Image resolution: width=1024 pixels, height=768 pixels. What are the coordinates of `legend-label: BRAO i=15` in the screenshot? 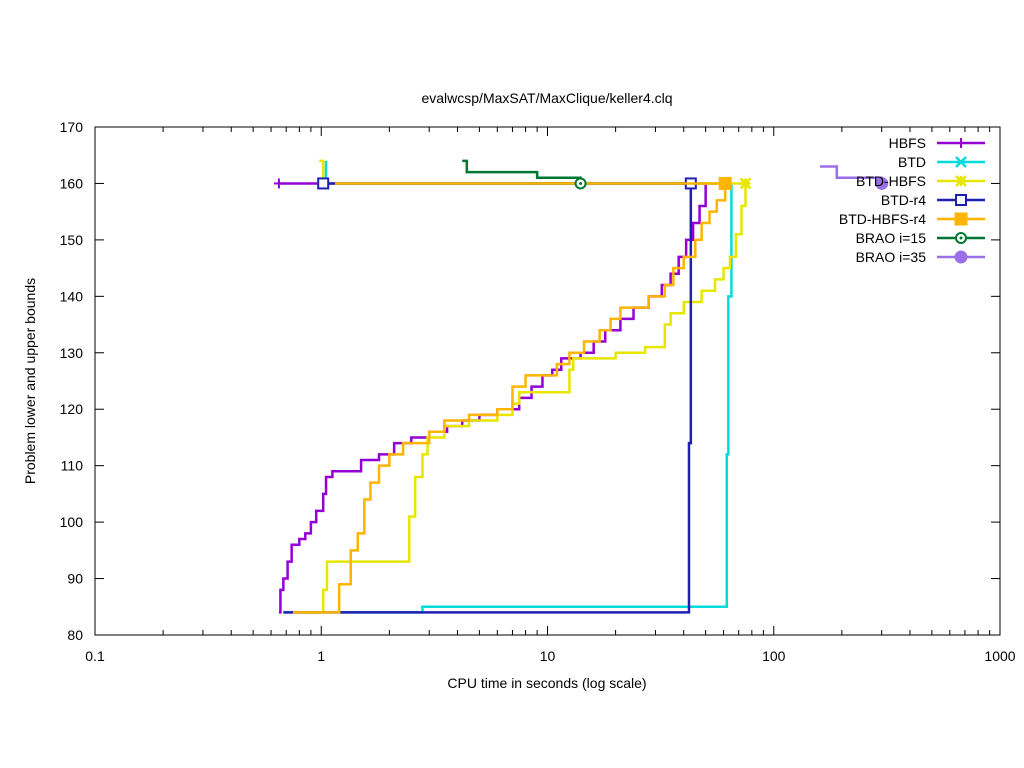 It's located at (891, 238).